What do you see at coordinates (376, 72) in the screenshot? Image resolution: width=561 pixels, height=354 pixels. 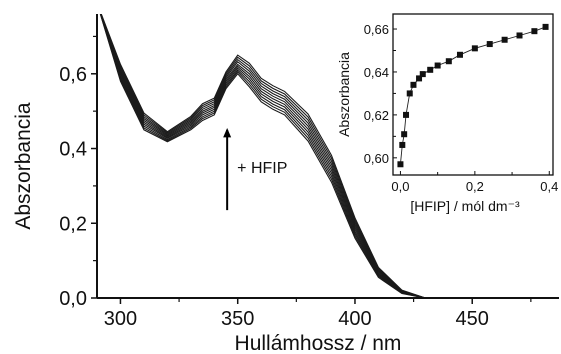 I see `inset-y-tick-label: 0,64` at bounding box center [376, 72].